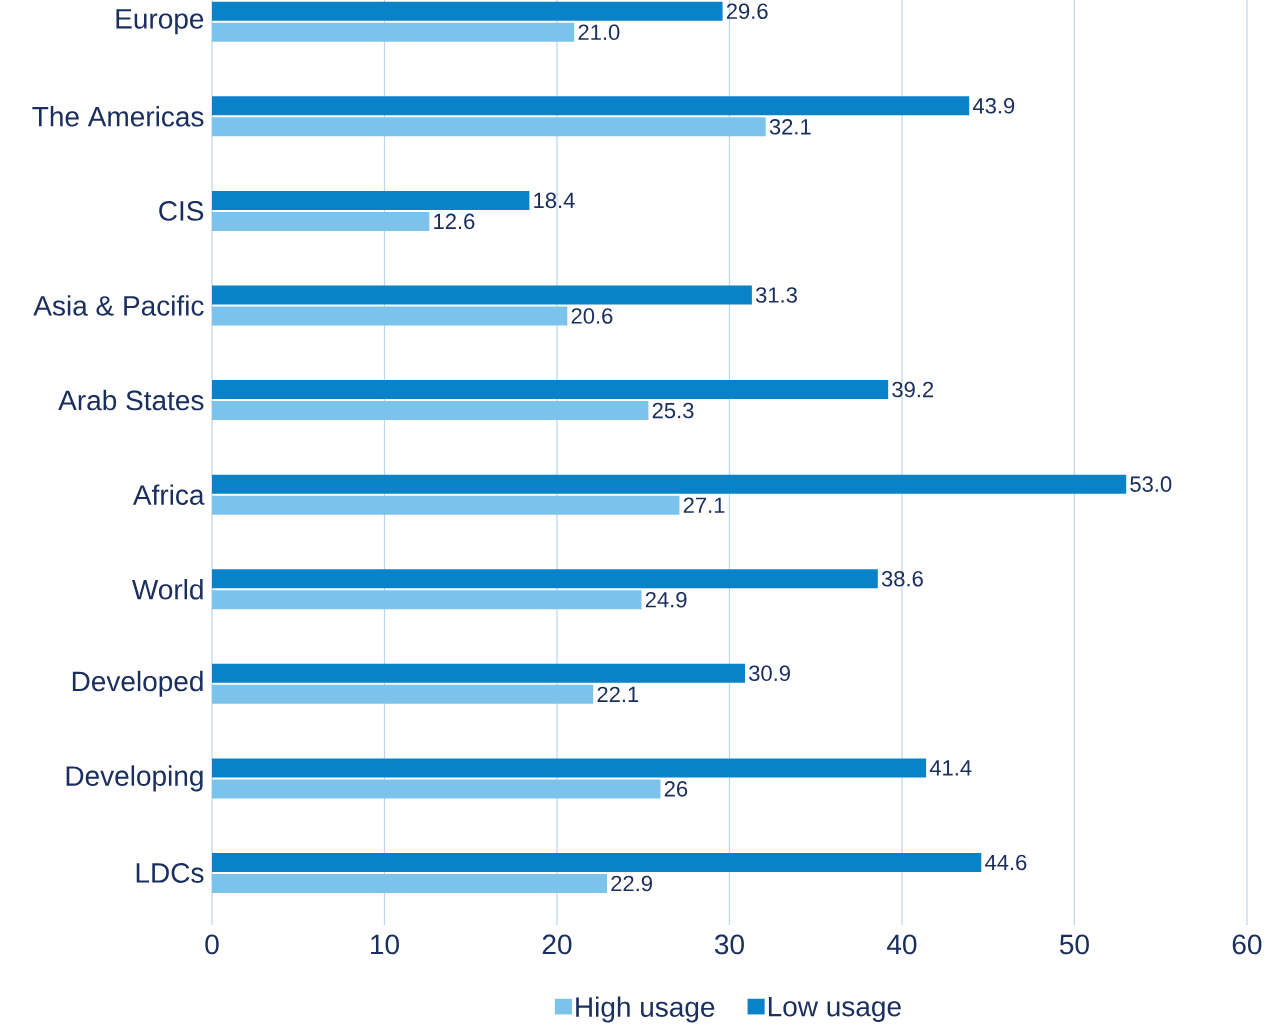 This screenshot has height=1032, width=1281. I want to click on data-label: 22.9, so click(631, 883).